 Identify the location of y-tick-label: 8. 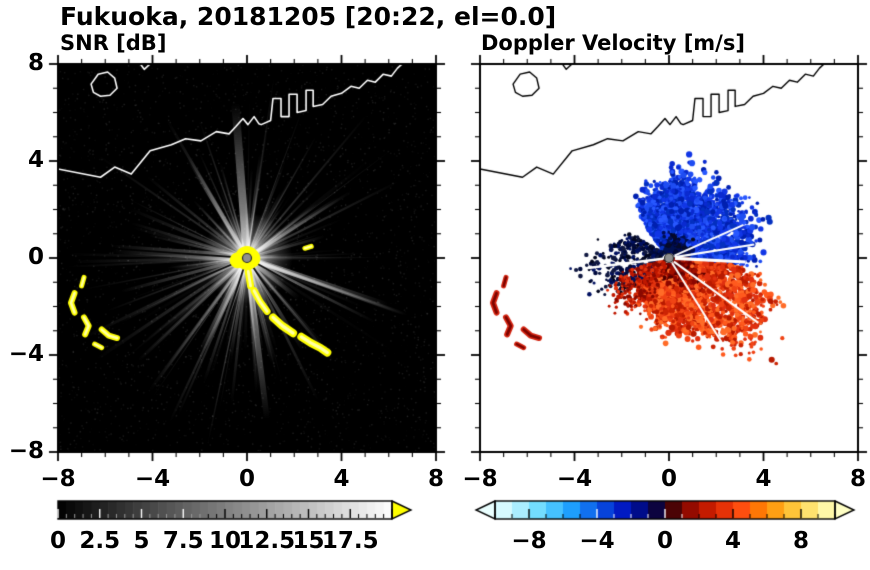
(35, 63).